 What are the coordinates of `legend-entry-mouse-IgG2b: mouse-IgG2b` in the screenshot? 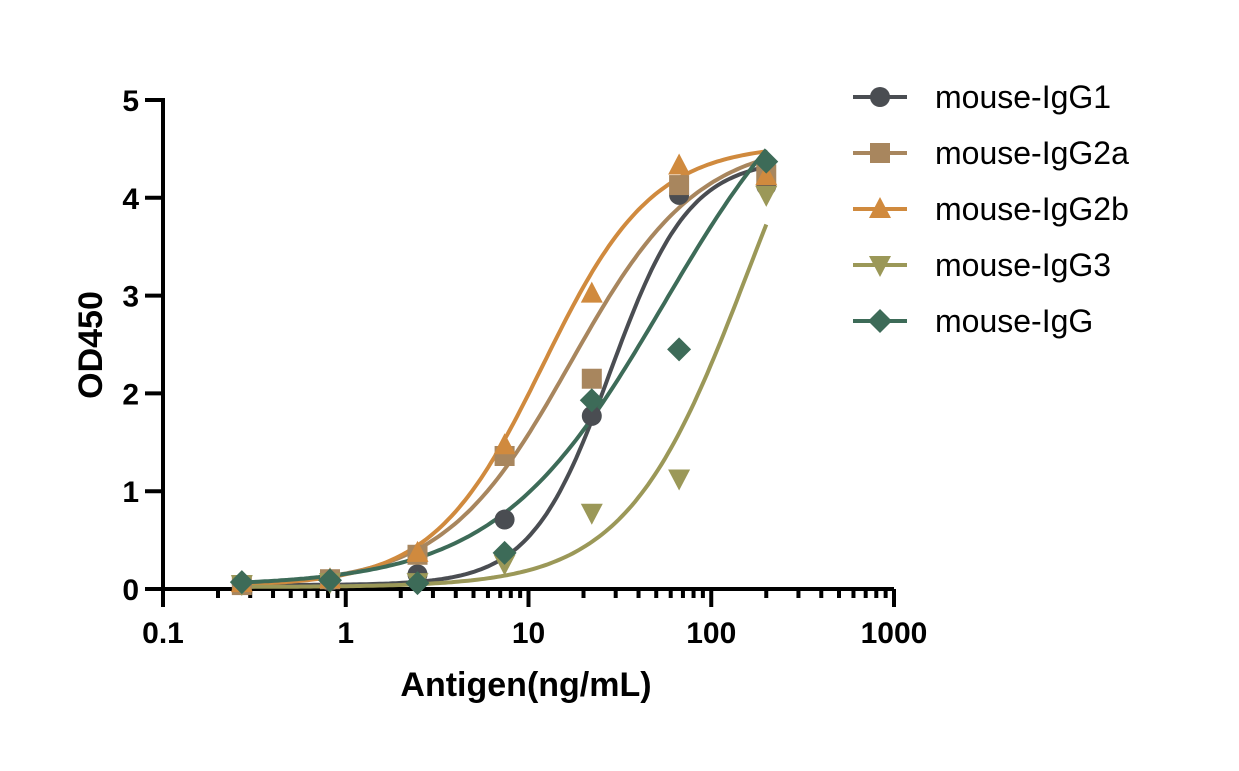 It's located at (991, 209).